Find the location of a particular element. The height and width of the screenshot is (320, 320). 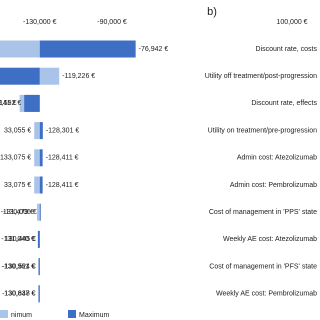

value-label: -130,648 € is located at coordinates (19, 294).